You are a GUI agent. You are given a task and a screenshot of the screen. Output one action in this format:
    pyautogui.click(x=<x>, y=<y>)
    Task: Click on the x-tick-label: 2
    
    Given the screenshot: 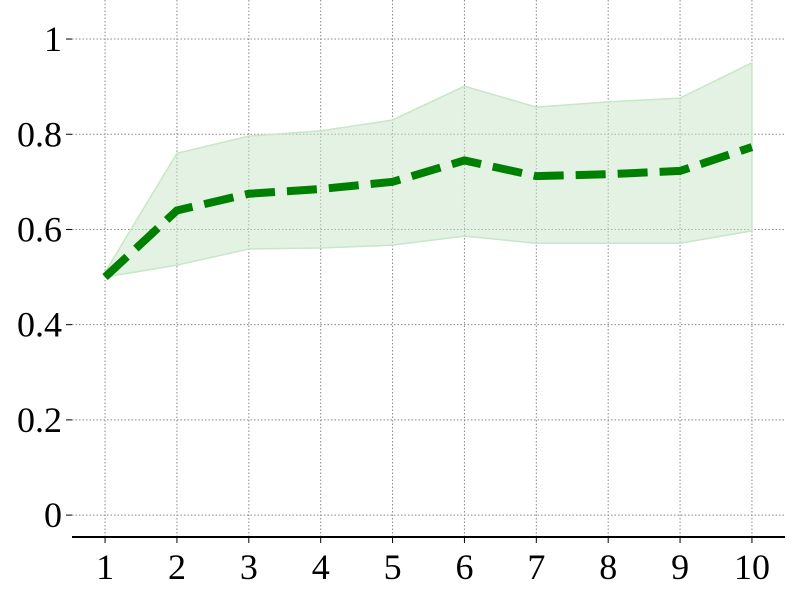 What is the action you would take?
    pyautogui.click(x=177, y=567)
    